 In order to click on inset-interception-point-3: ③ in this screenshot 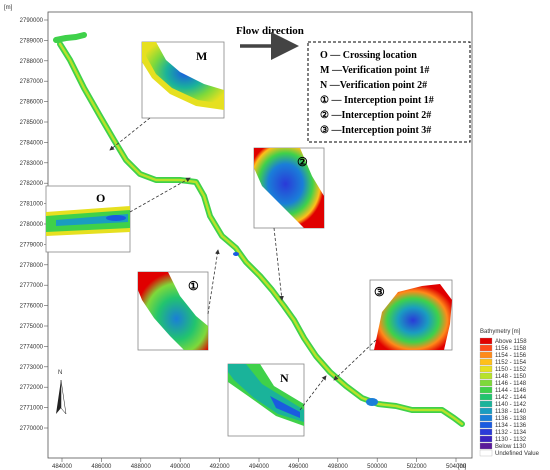, I will do `click(411, 315)`.